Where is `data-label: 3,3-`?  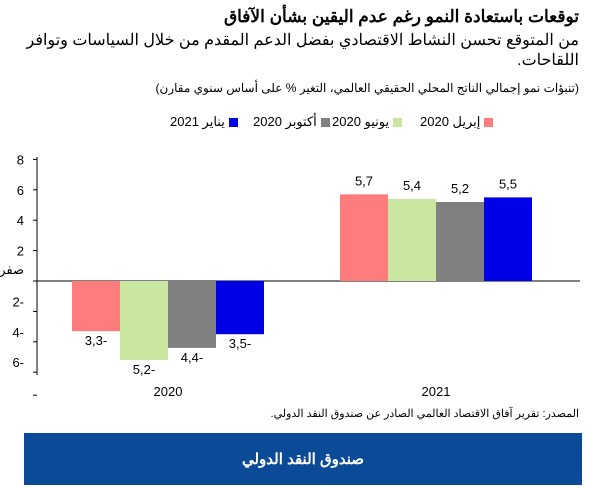 data-label: 3,3- is located at coordinates (96, 340).